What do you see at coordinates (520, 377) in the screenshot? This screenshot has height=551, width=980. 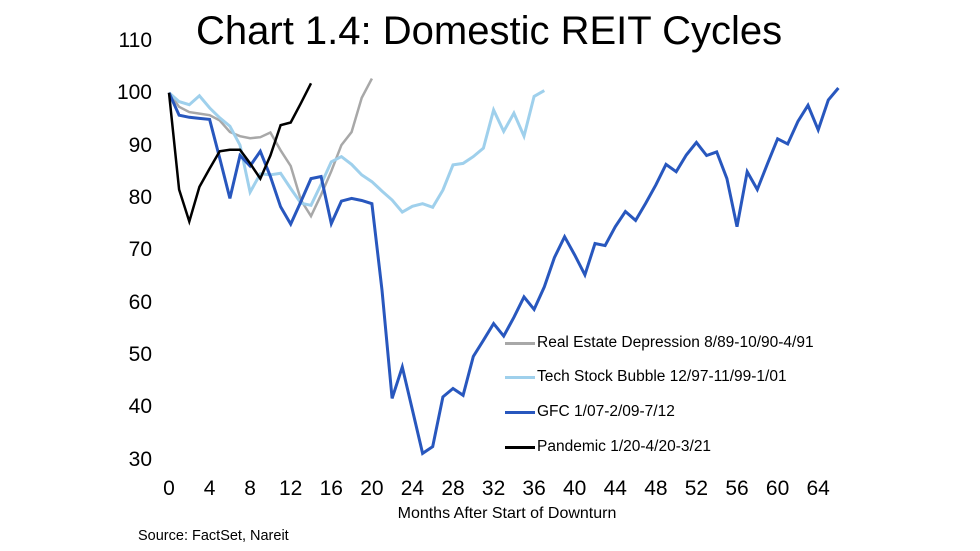 I see `legend-line-lightblue` at bounding box center [520, 377].